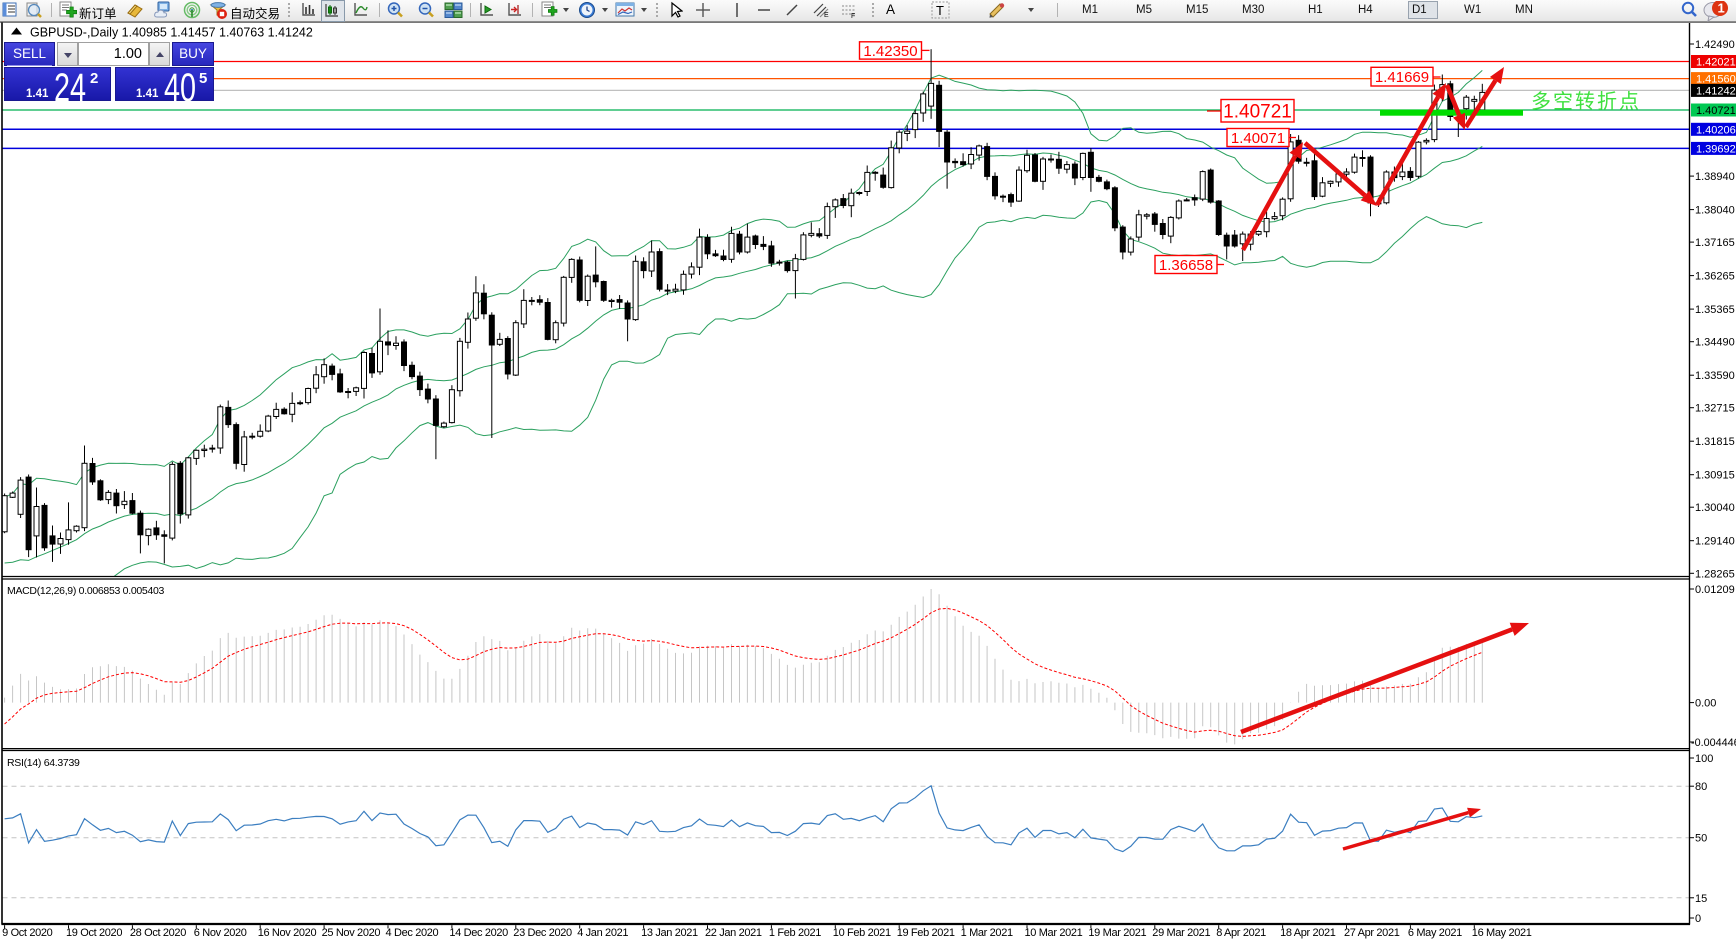  What do you see at coordinates (287, 933) in the screenshot?
I see `svg-text: 16 Nov 2020` at bounding box center [287, 933].